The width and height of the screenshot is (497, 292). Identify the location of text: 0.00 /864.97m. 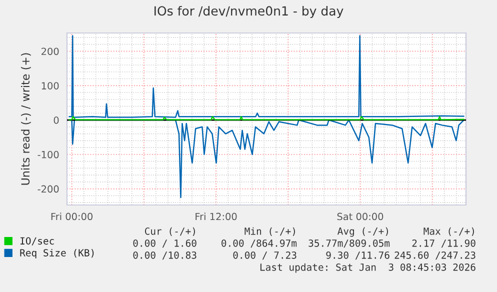
(259, 243).